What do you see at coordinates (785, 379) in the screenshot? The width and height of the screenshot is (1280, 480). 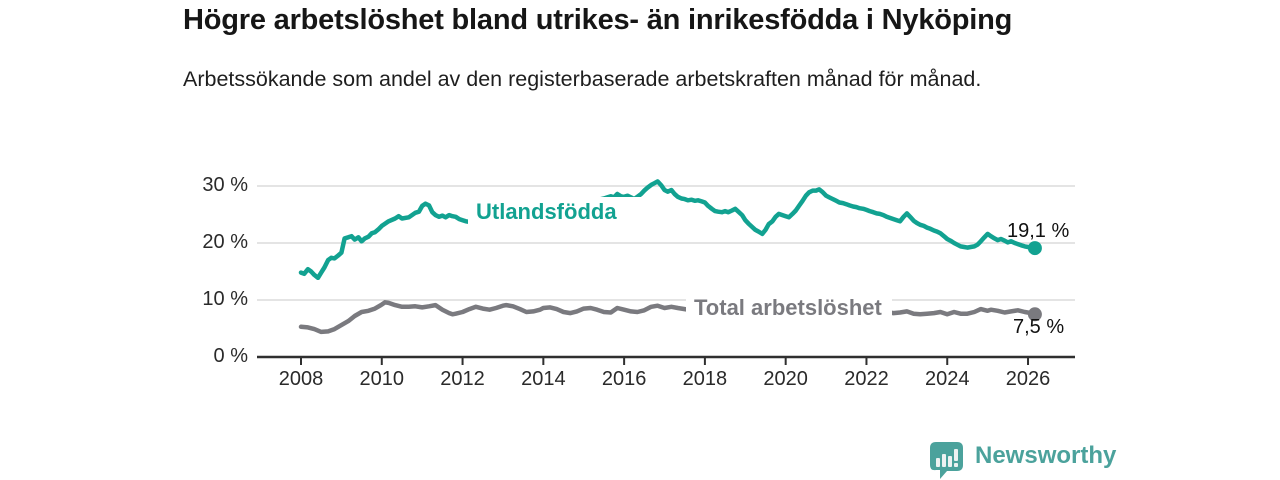 I see `x-tick-label: 2020` at bounding box center [785, 379].